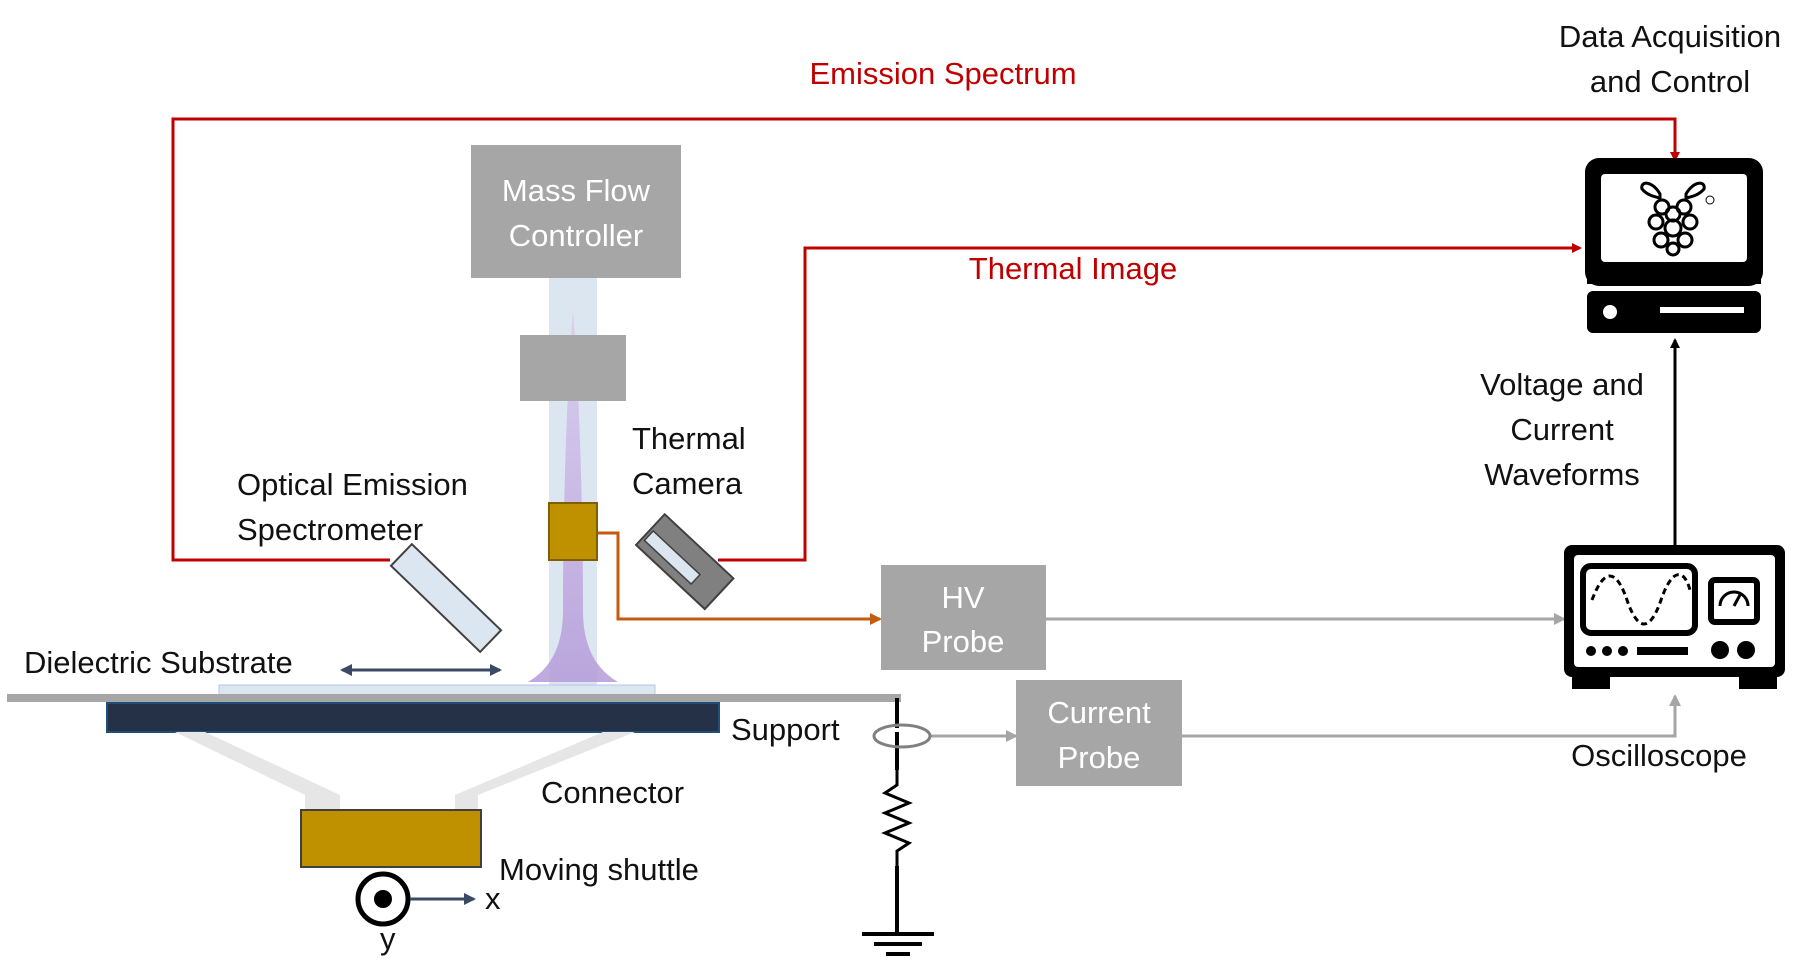 The height and width of the screenshot is (977, 1814). What do you see at coordinates (1673, 219) in the screenshot?
I see `raspberry-pi-logo-icon` at bounding box center [1673, 219].